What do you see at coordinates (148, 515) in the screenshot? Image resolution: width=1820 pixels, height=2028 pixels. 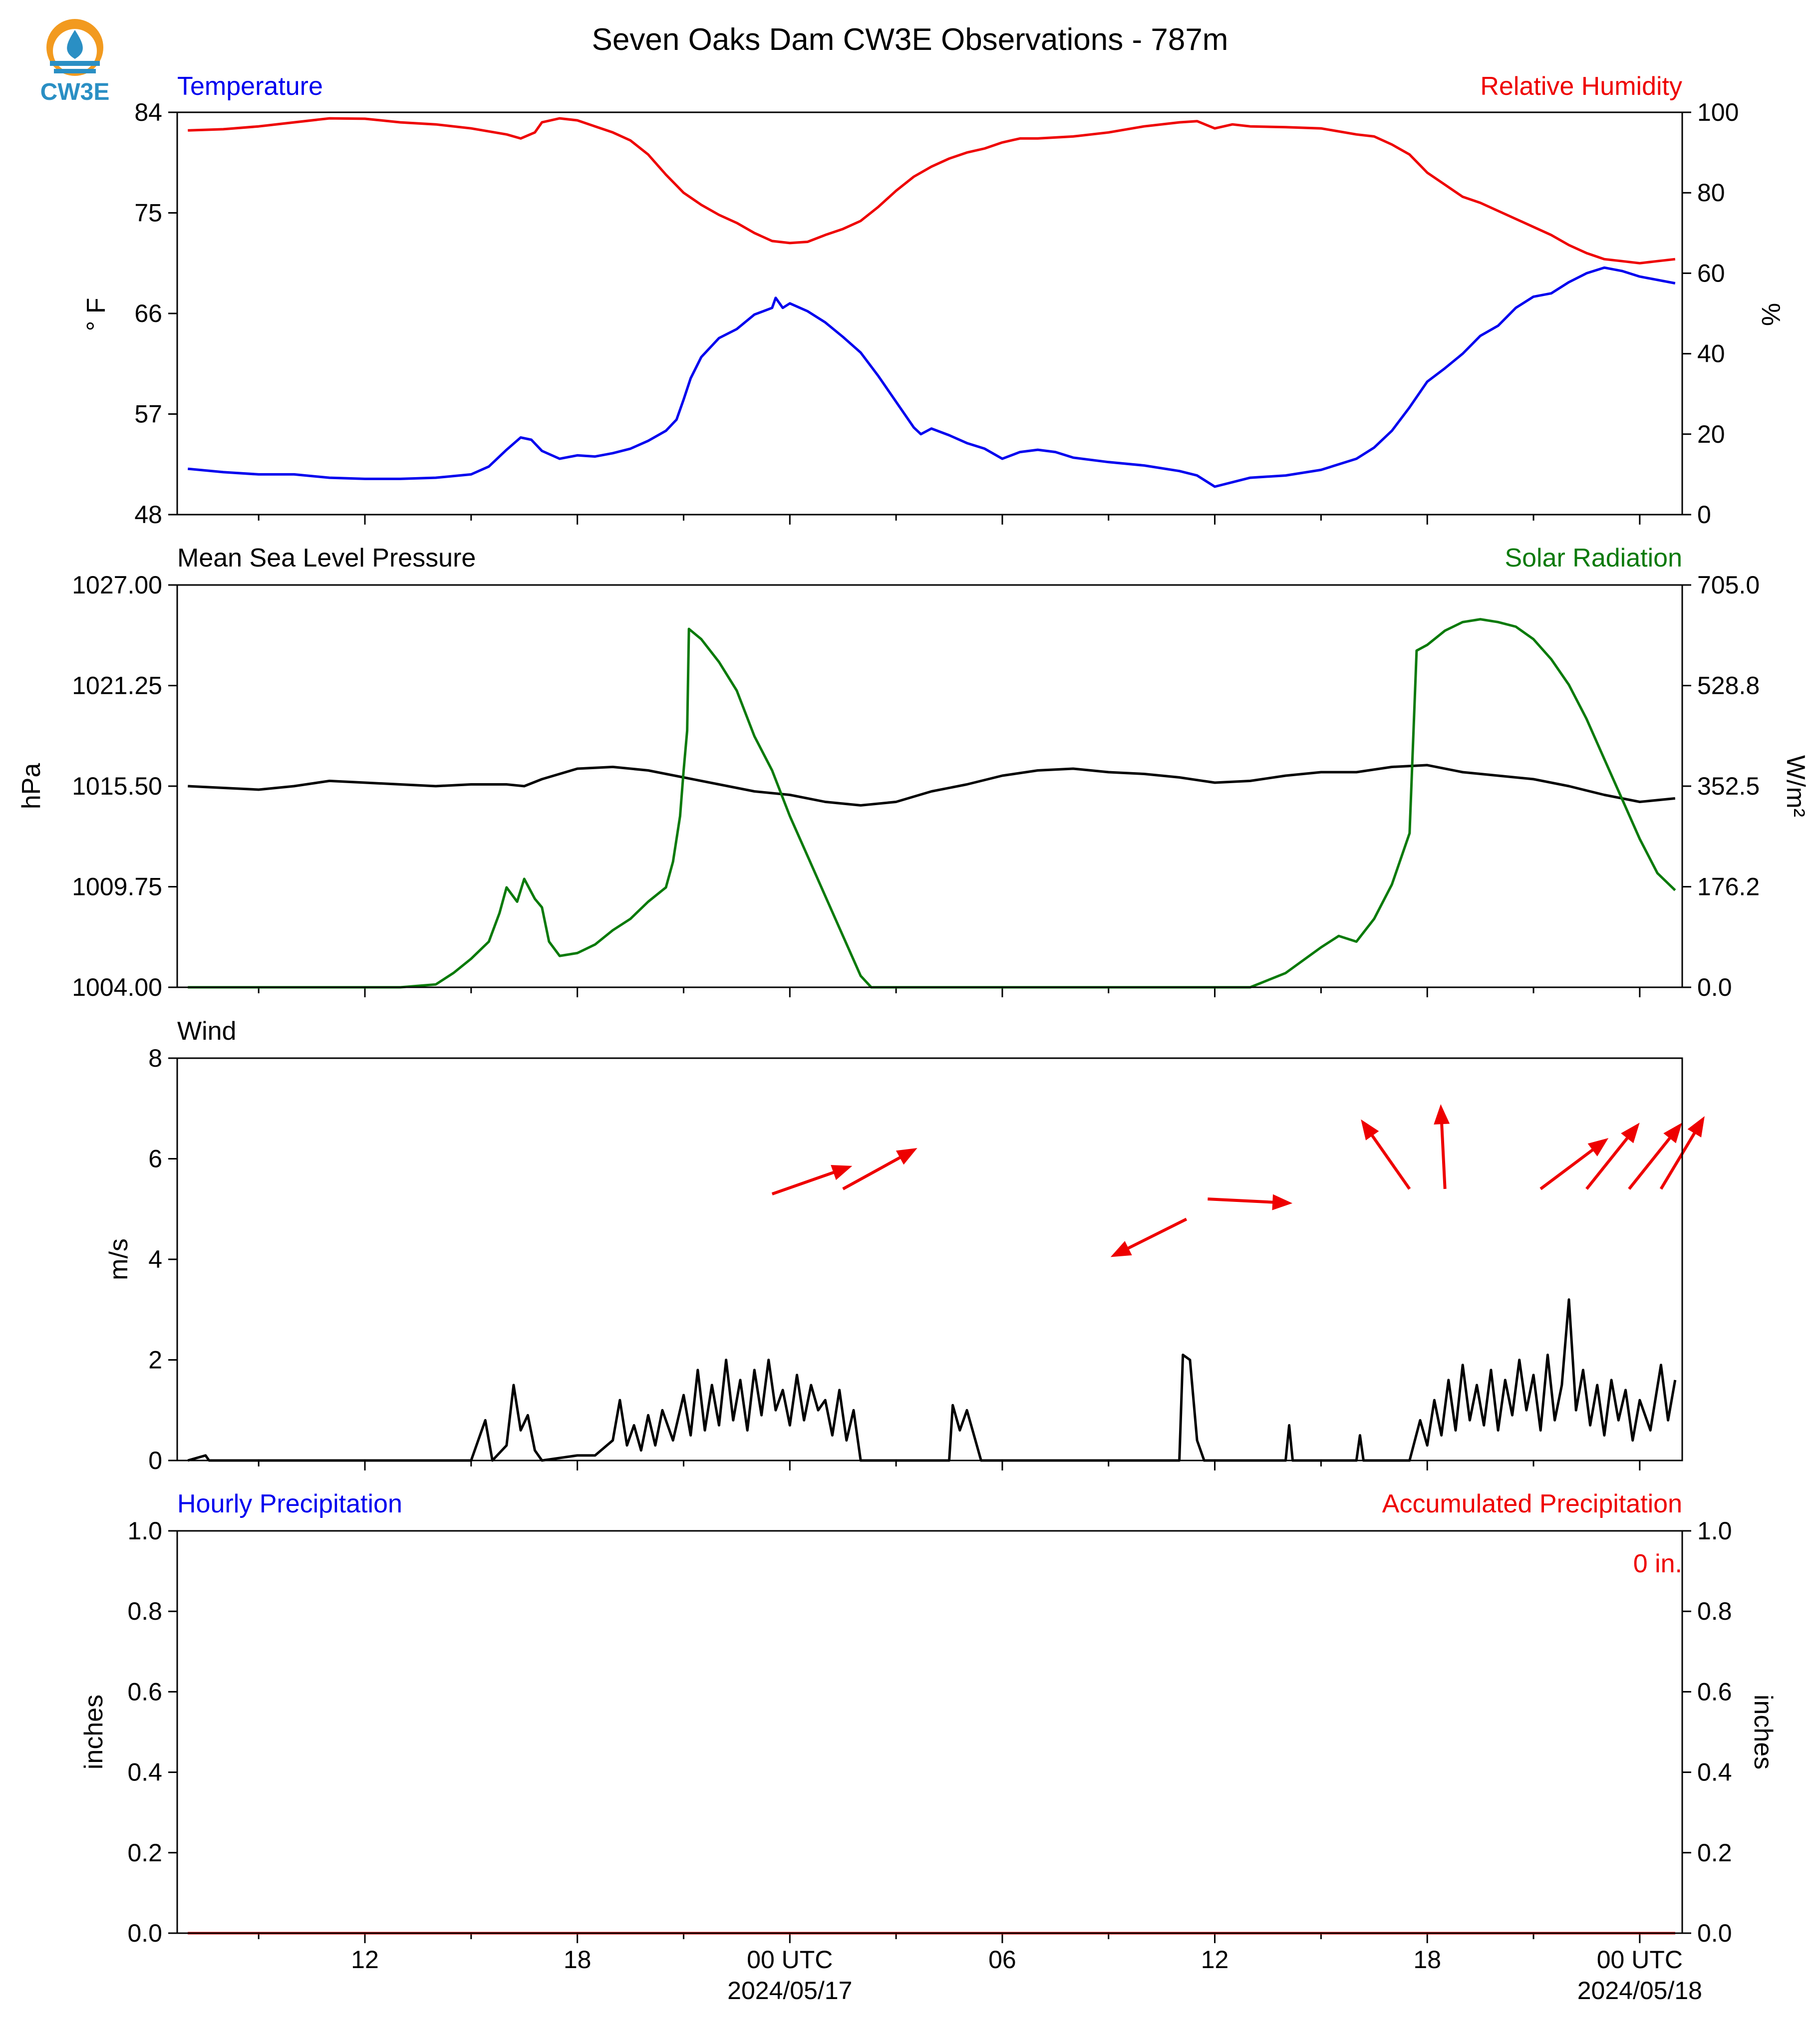 I see `y-tick-label: 48` at bounding box center [148, 515].